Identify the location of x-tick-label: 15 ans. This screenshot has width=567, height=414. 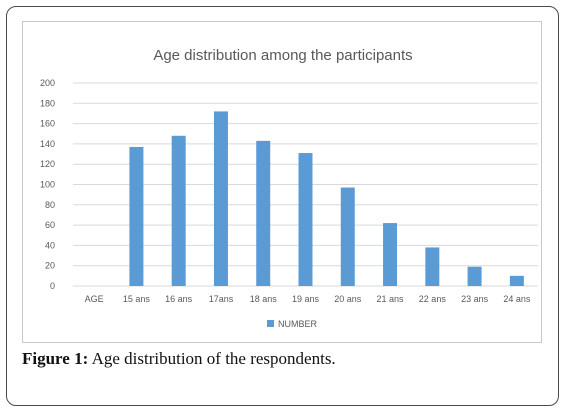
(137, 299).